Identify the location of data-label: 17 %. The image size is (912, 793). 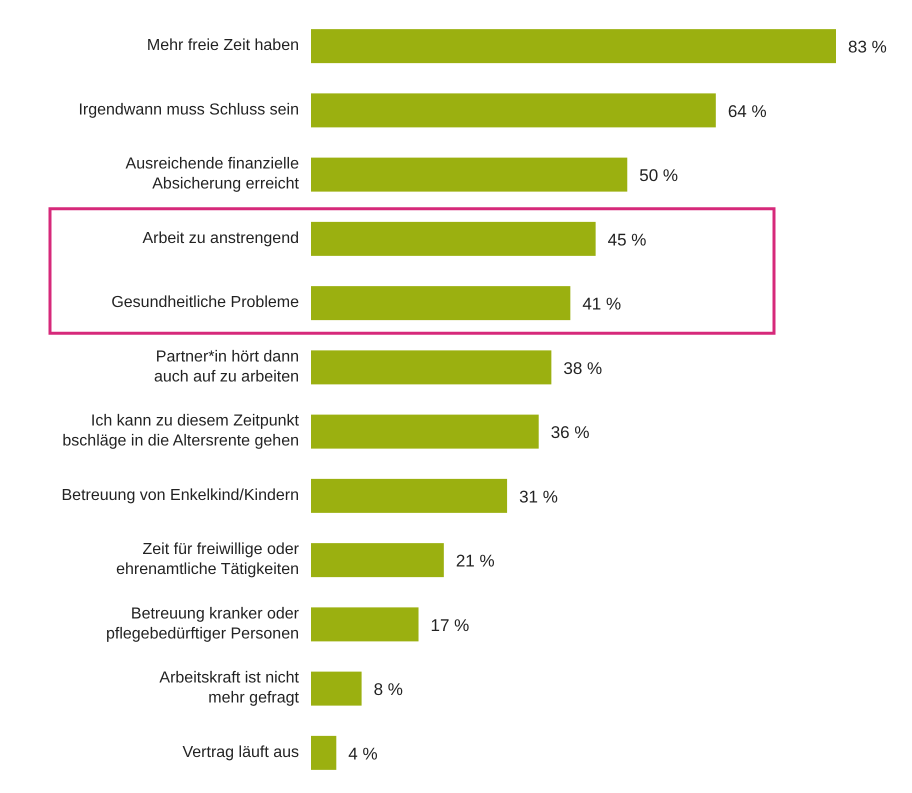
(450, 625).